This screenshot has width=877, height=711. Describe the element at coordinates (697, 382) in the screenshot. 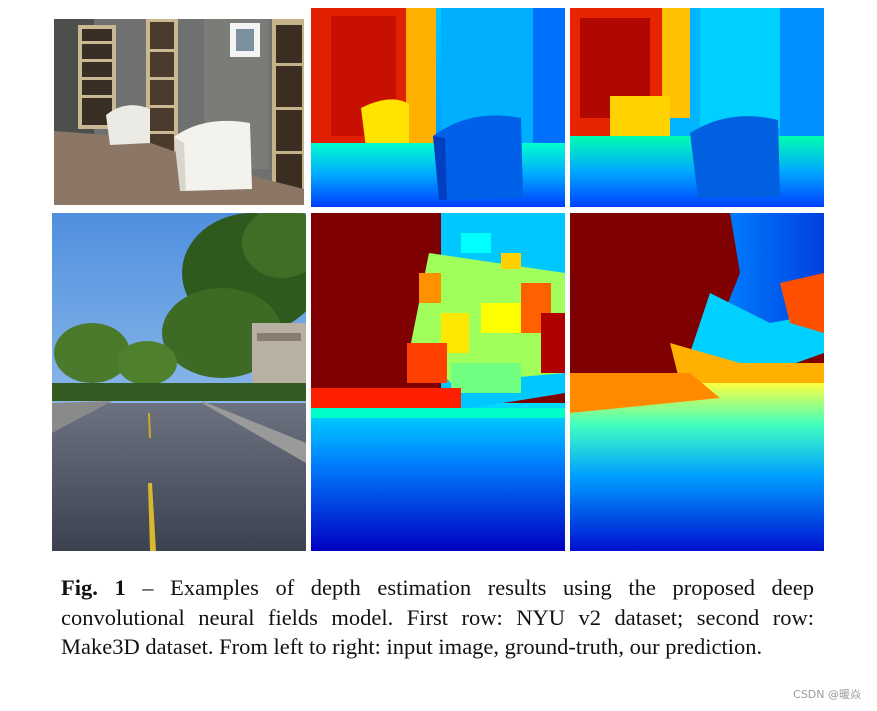

I see `make3d-prediction-depth` at that location.